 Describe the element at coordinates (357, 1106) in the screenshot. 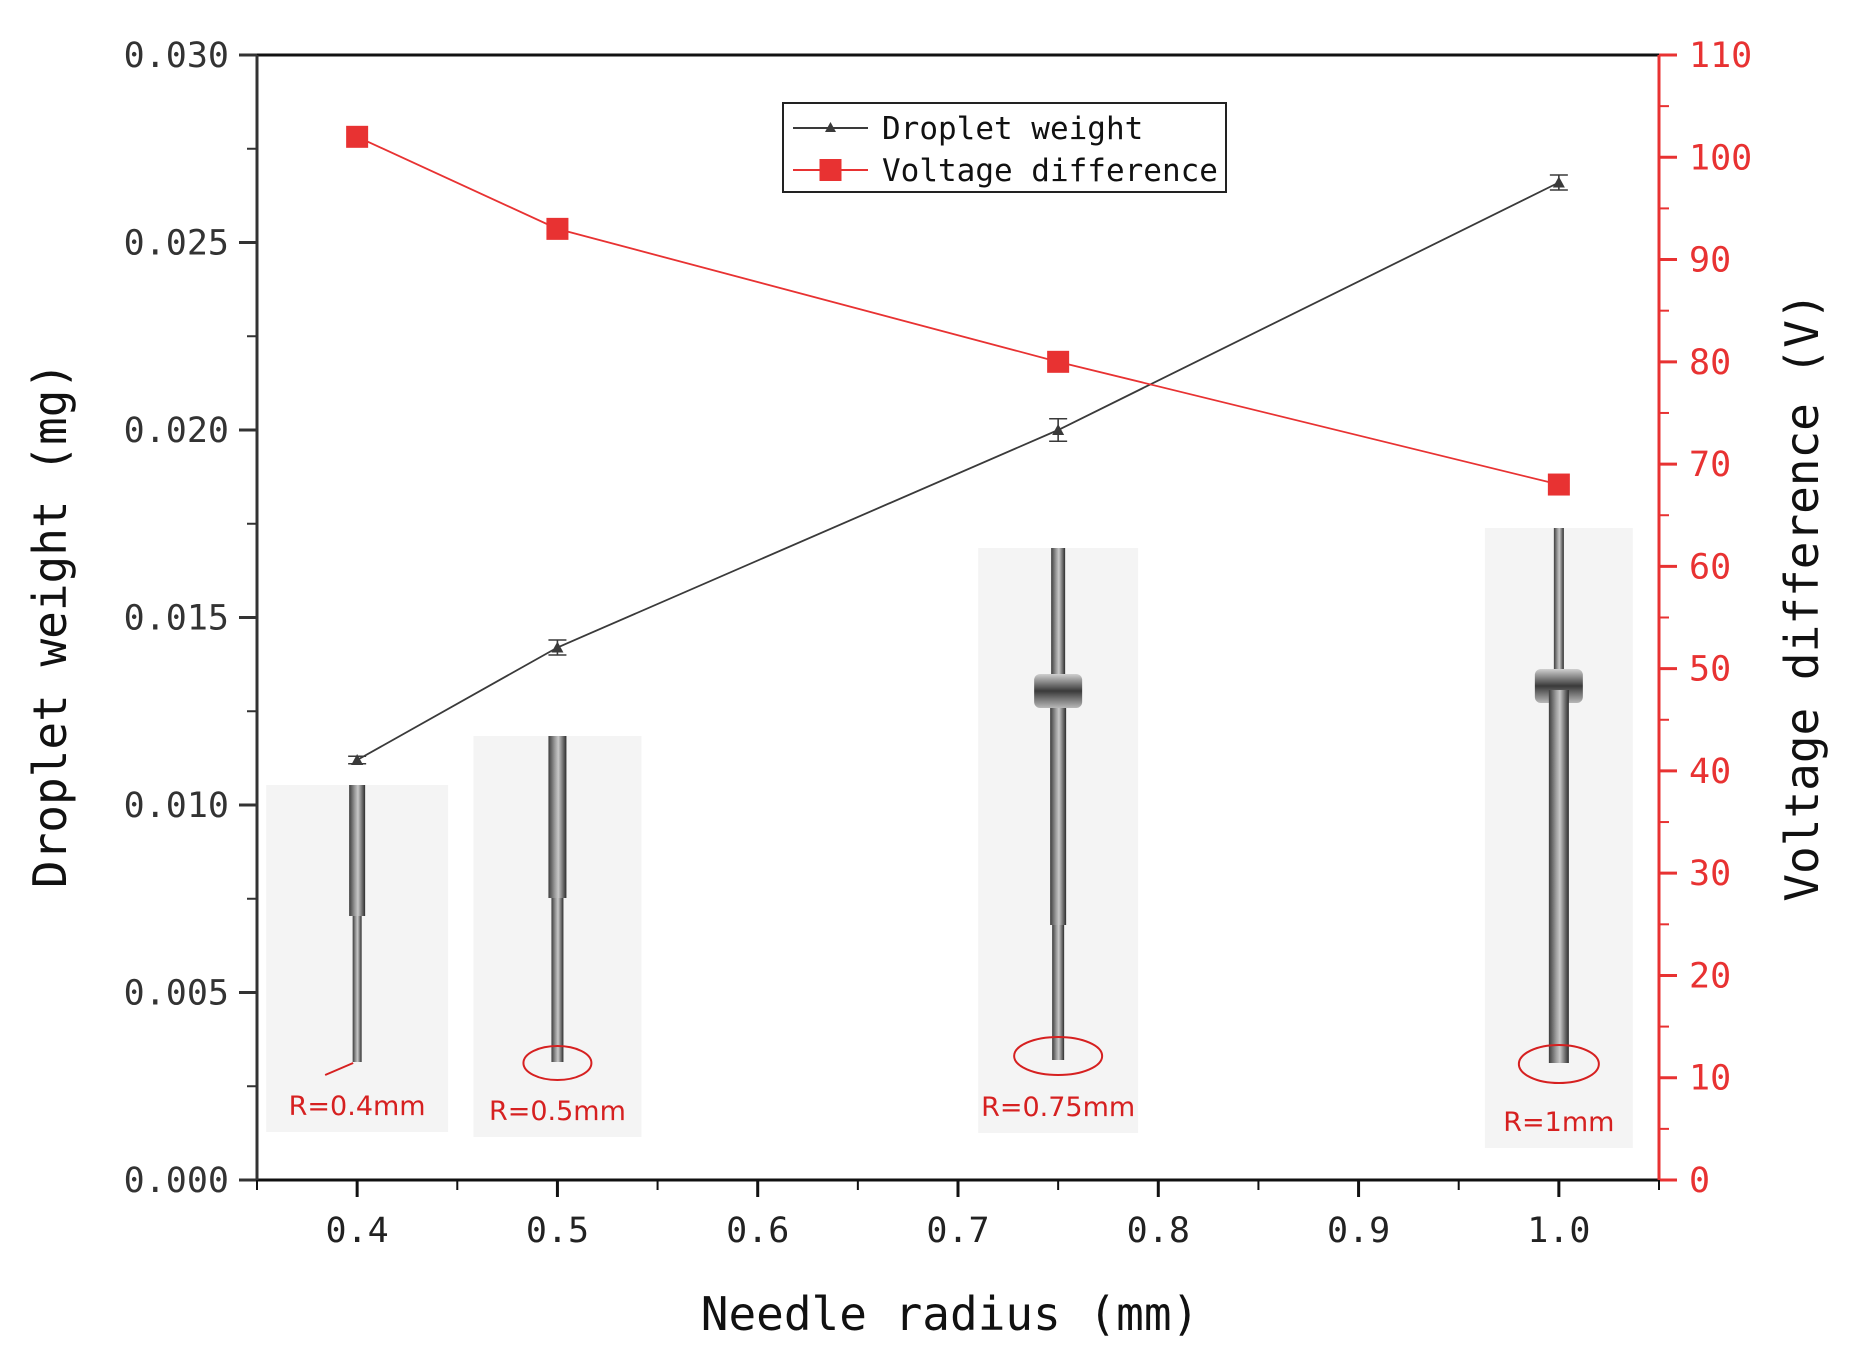

I see `photo-radius-label: R=0.4mm` at that location.